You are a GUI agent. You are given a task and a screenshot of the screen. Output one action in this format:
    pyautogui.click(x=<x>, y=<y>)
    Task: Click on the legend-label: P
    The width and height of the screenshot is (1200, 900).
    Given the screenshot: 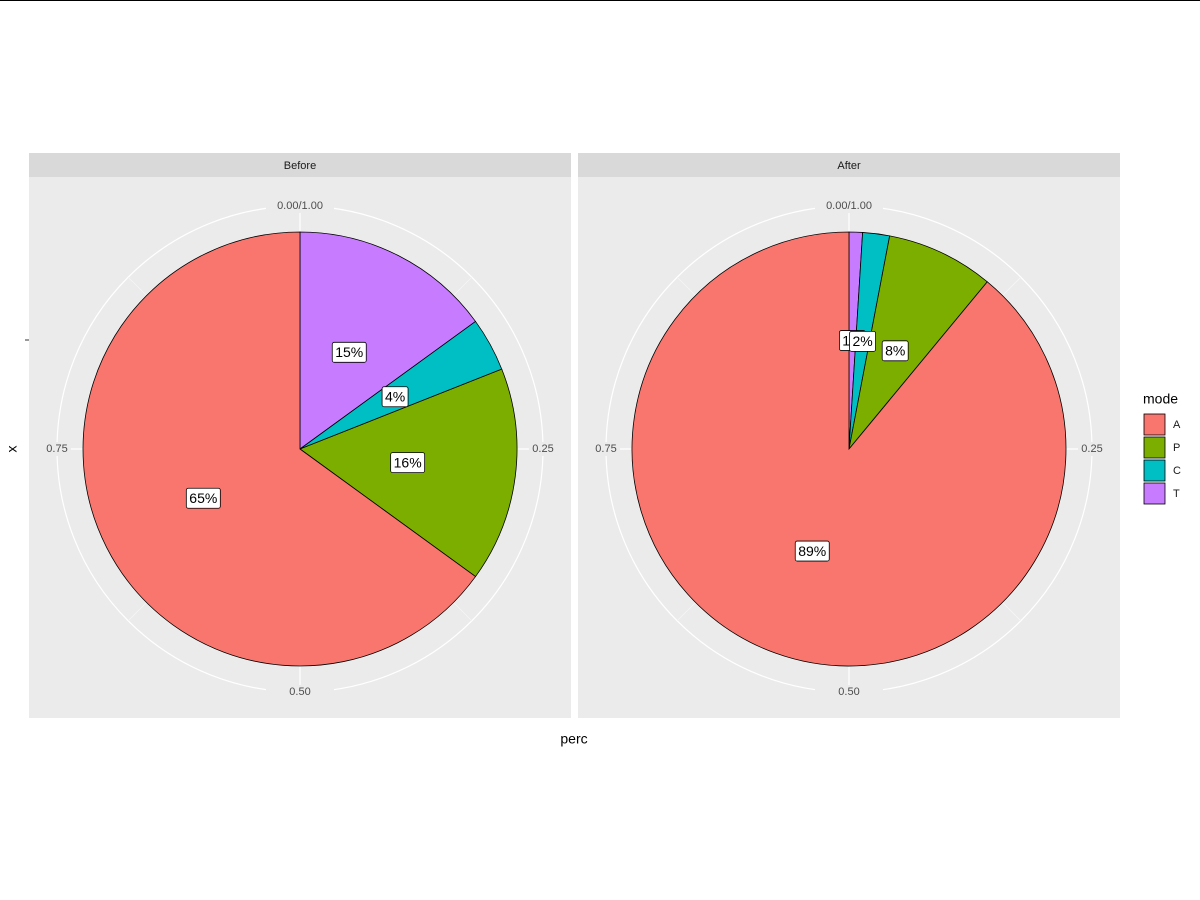 What is the action you would take?
    pyautogui.click(x=1176, y=448)
    